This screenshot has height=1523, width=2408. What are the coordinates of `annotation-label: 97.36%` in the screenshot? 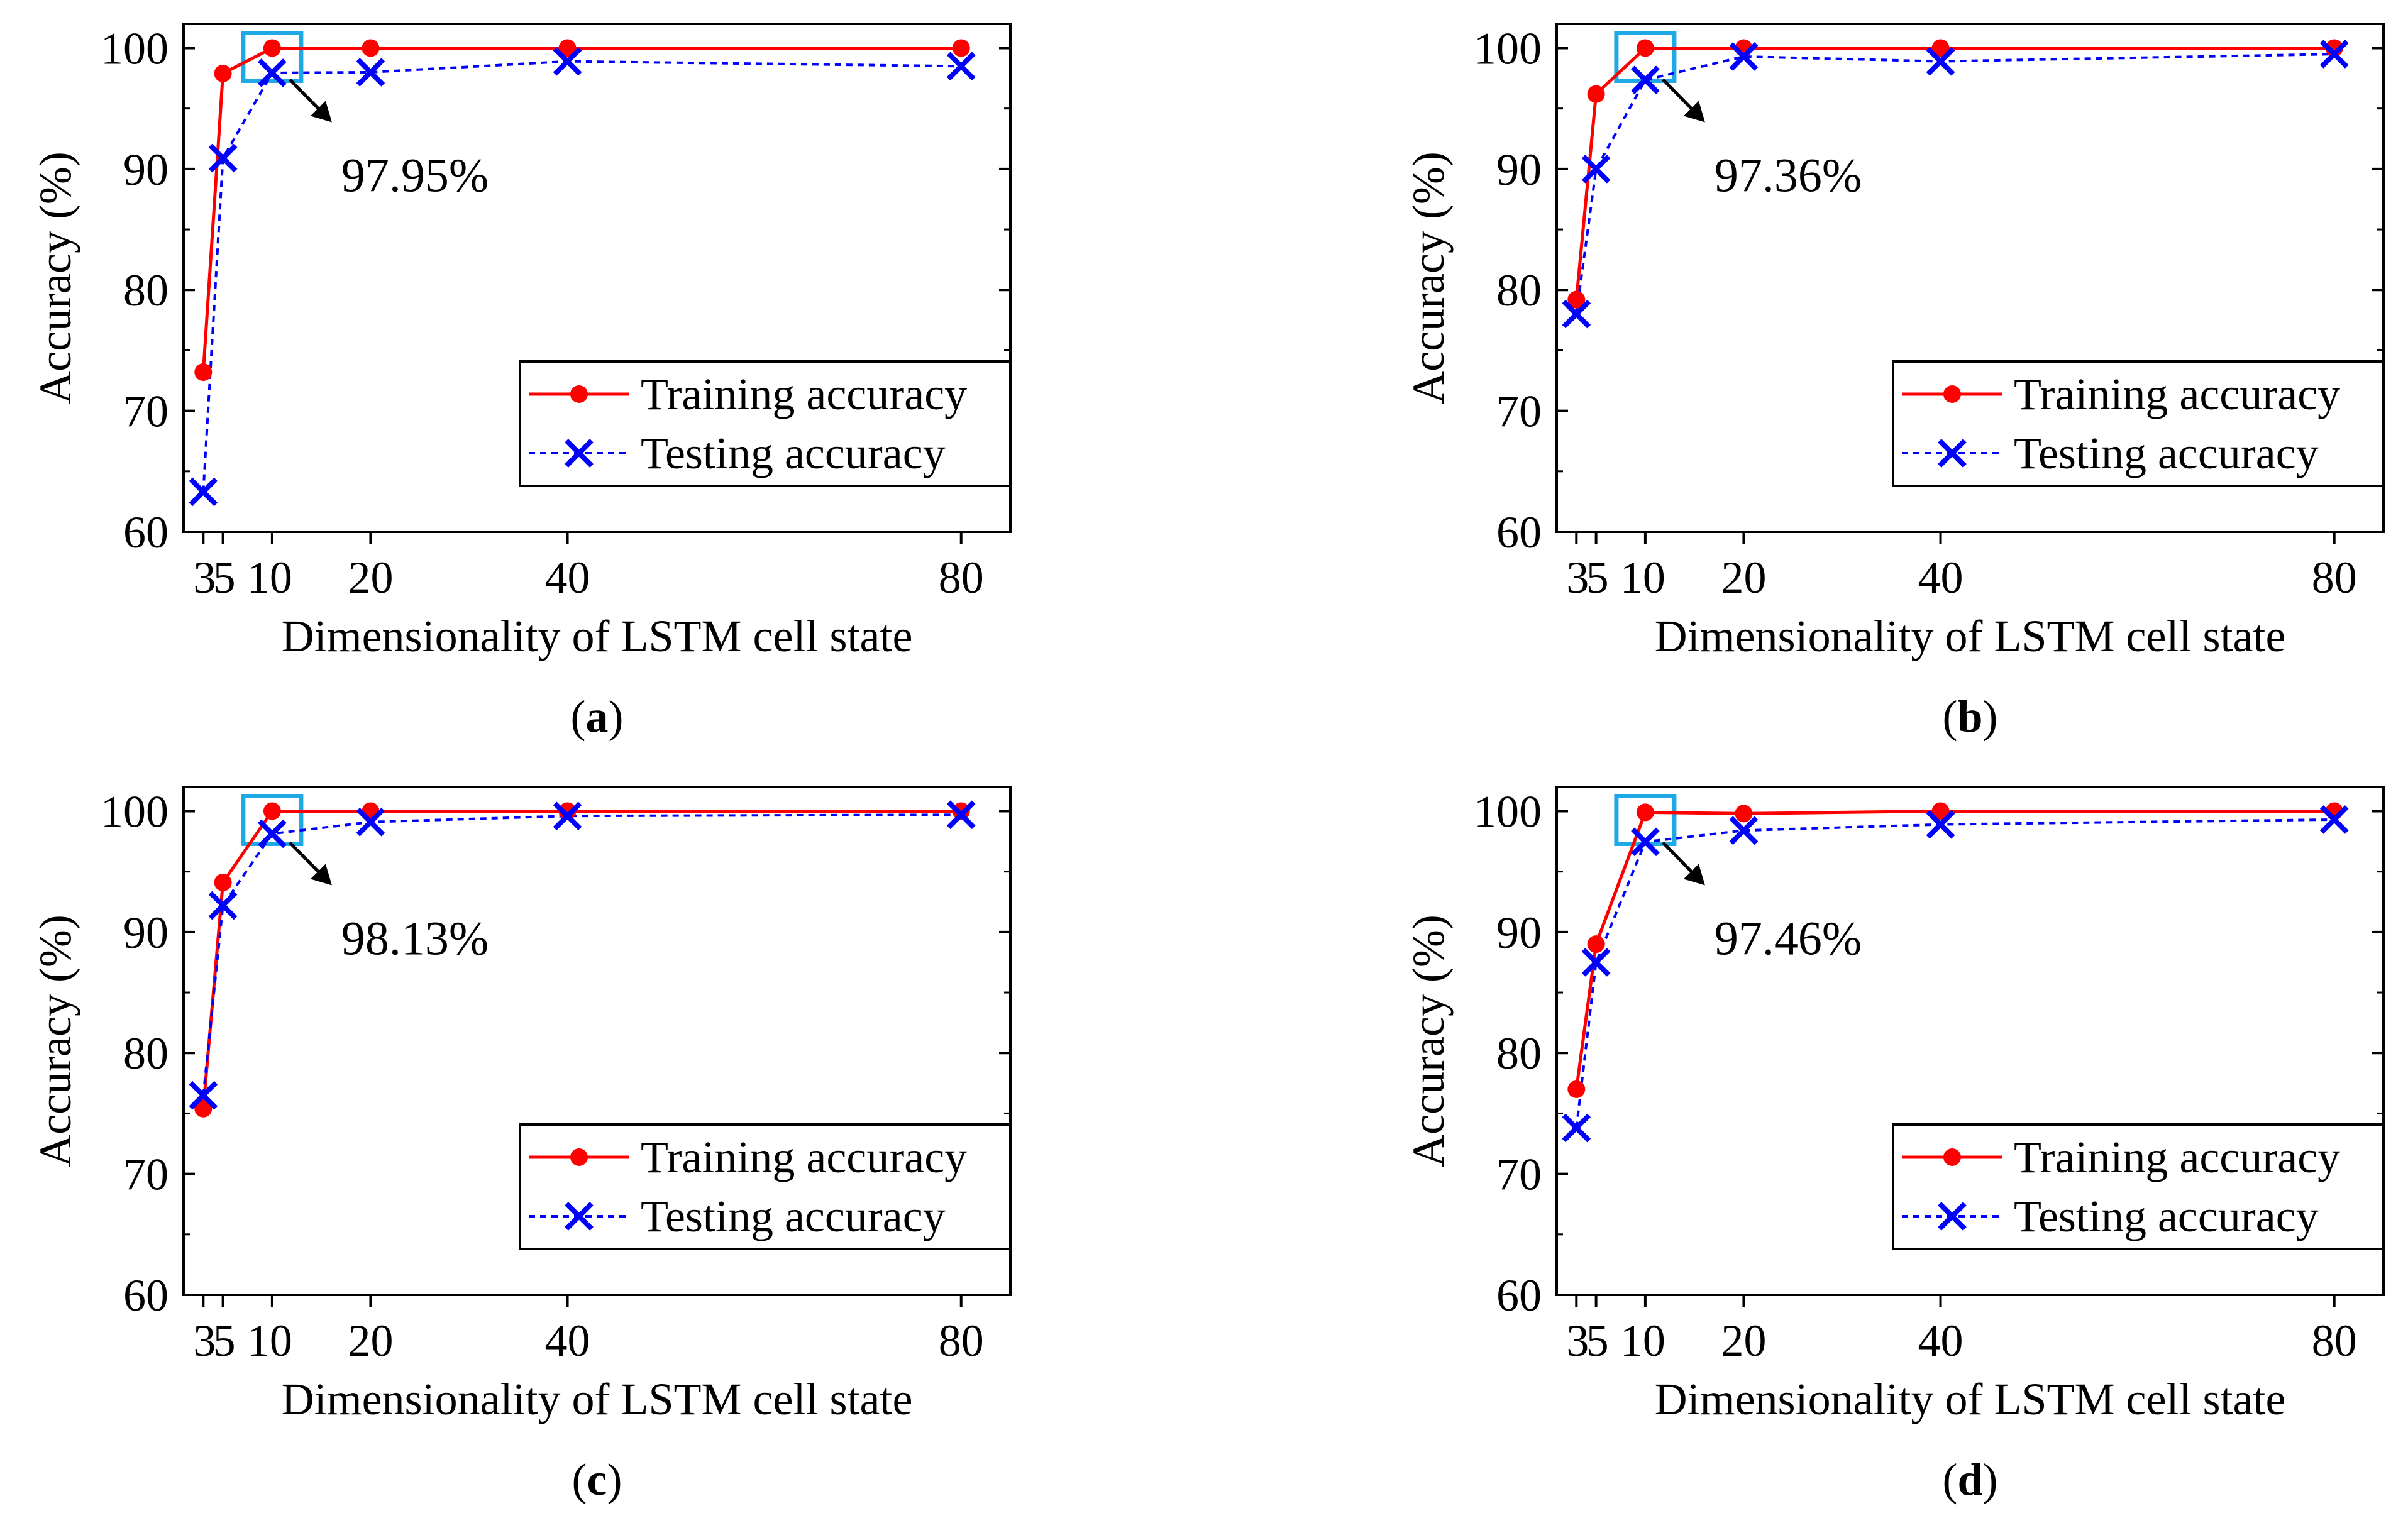 It's located at (1789, 175).